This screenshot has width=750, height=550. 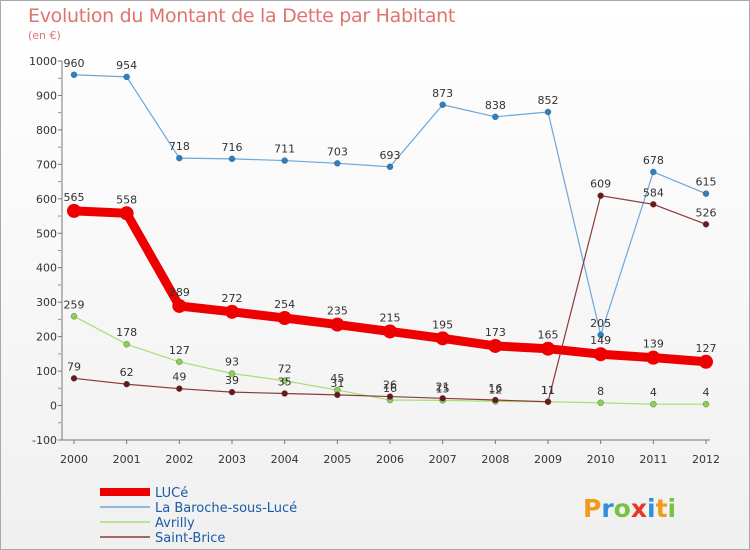 I want to click on data-label-saint-brice: 584, so click(x=653, y=192).